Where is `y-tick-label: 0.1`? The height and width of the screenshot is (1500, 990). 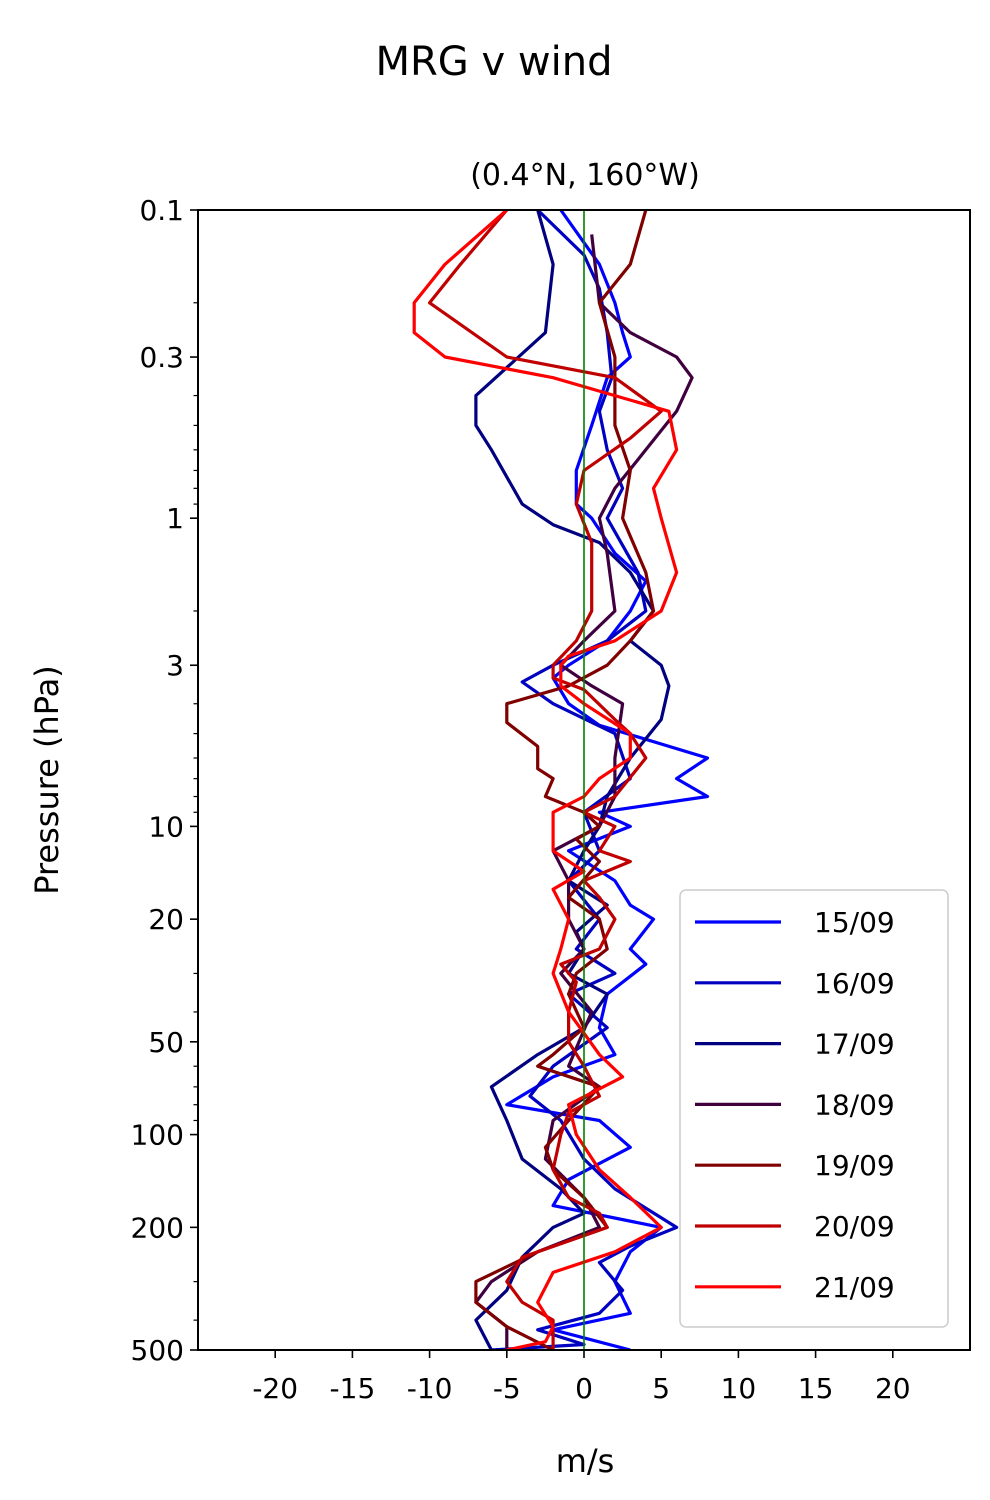 y-tick-label: 0.1 is located at coordinates (161, 210).